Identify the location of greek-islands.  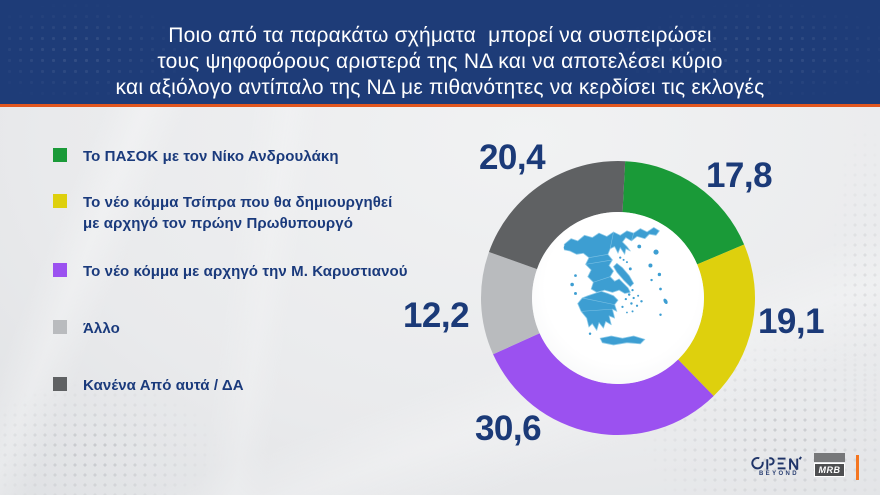
(615, 284).